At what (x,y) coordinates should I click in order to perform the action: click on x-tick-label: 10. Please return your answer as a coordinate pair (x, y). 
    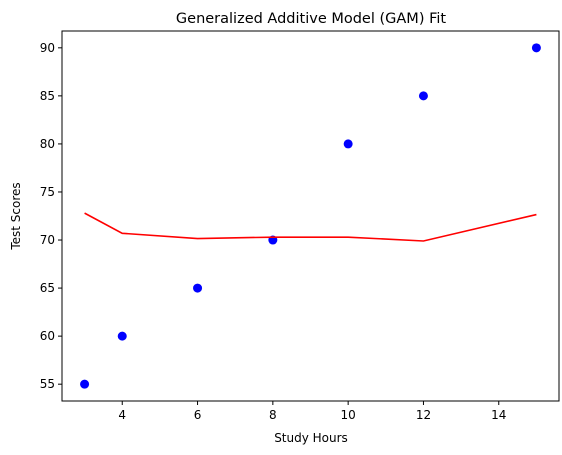
    Looking at the image, I should click on (348, 415).